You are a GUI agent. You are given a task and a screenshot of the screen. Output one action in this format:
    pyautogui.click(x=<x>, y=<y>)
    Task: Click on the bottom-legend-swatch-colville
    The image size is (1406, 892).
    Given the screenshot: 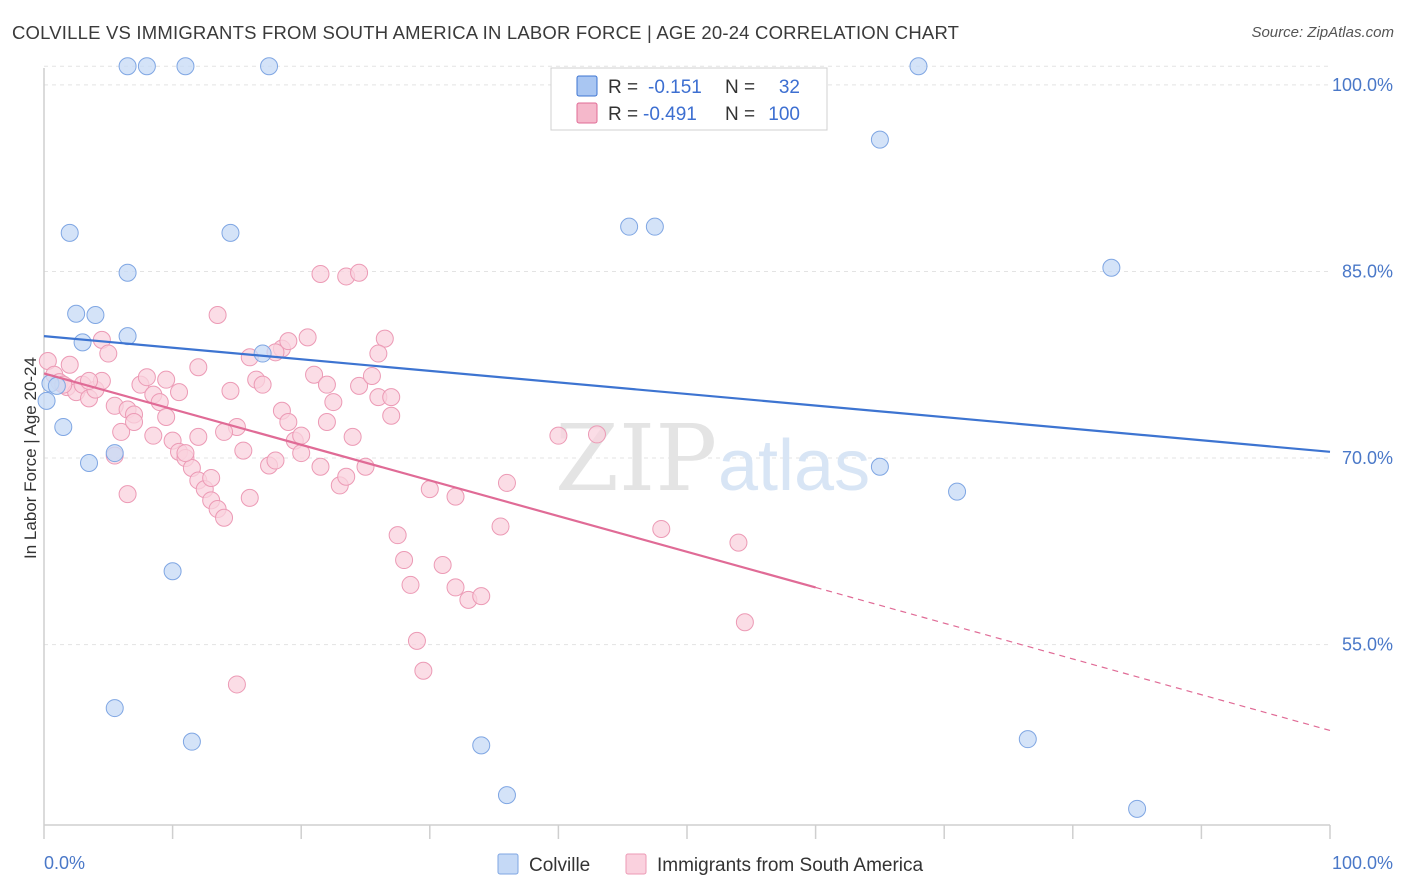 What is the action you would take?
    pyautogui.click(x=508, y=864)
    